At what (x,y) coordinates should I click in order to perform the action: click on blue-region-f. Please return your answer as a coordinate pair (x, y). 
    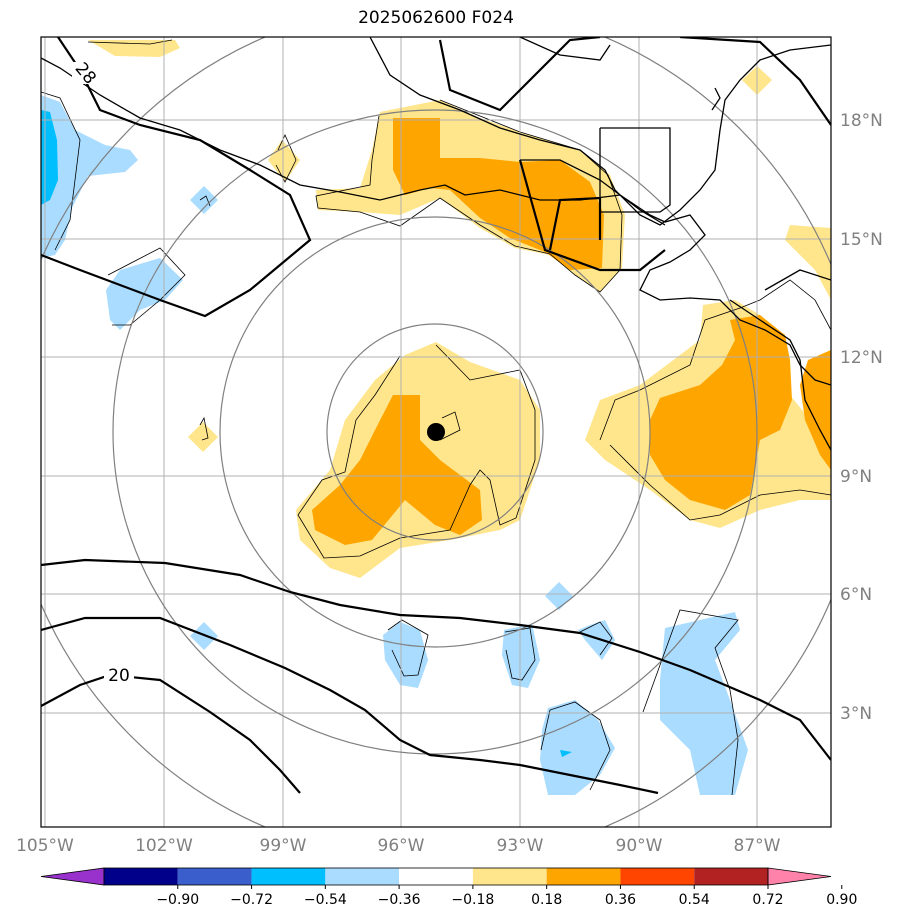
    Looking at the image, I should click on (577, 747).